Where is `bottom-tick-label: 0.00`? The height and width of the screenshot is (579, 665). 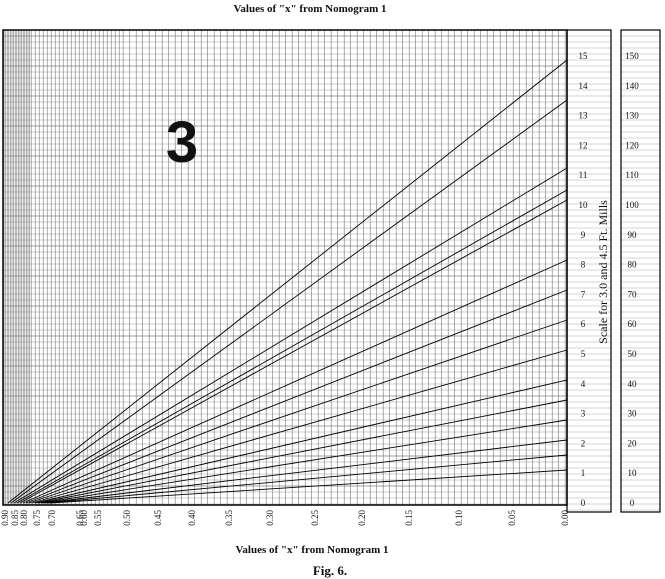 bottom-tick-label: 0.00 is located at coordinates (565, 518).